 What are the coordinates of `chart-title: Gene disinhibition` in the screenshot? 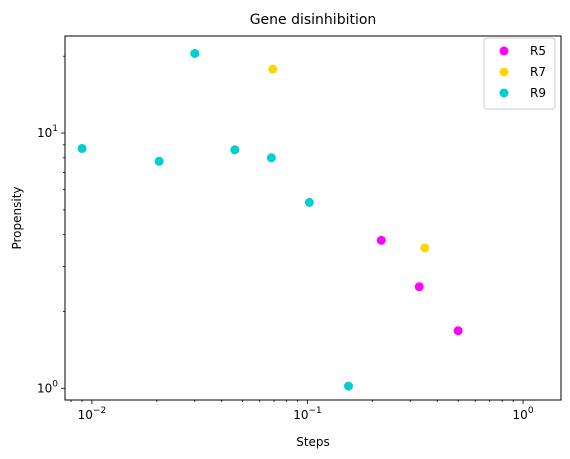 It's located at (313, 20).